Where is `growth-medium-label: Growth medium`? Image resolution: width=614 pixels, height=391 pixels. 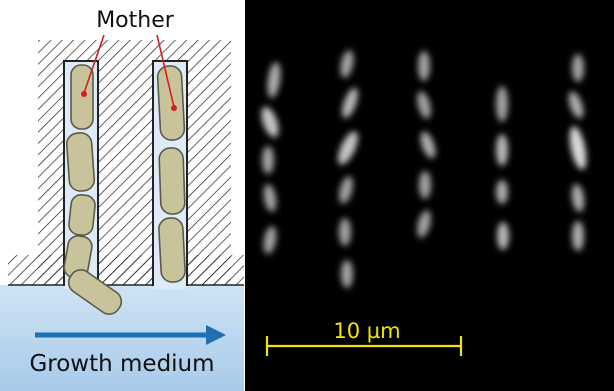
growth-medium-label: Growth medium is located at coordinates (121, 364).